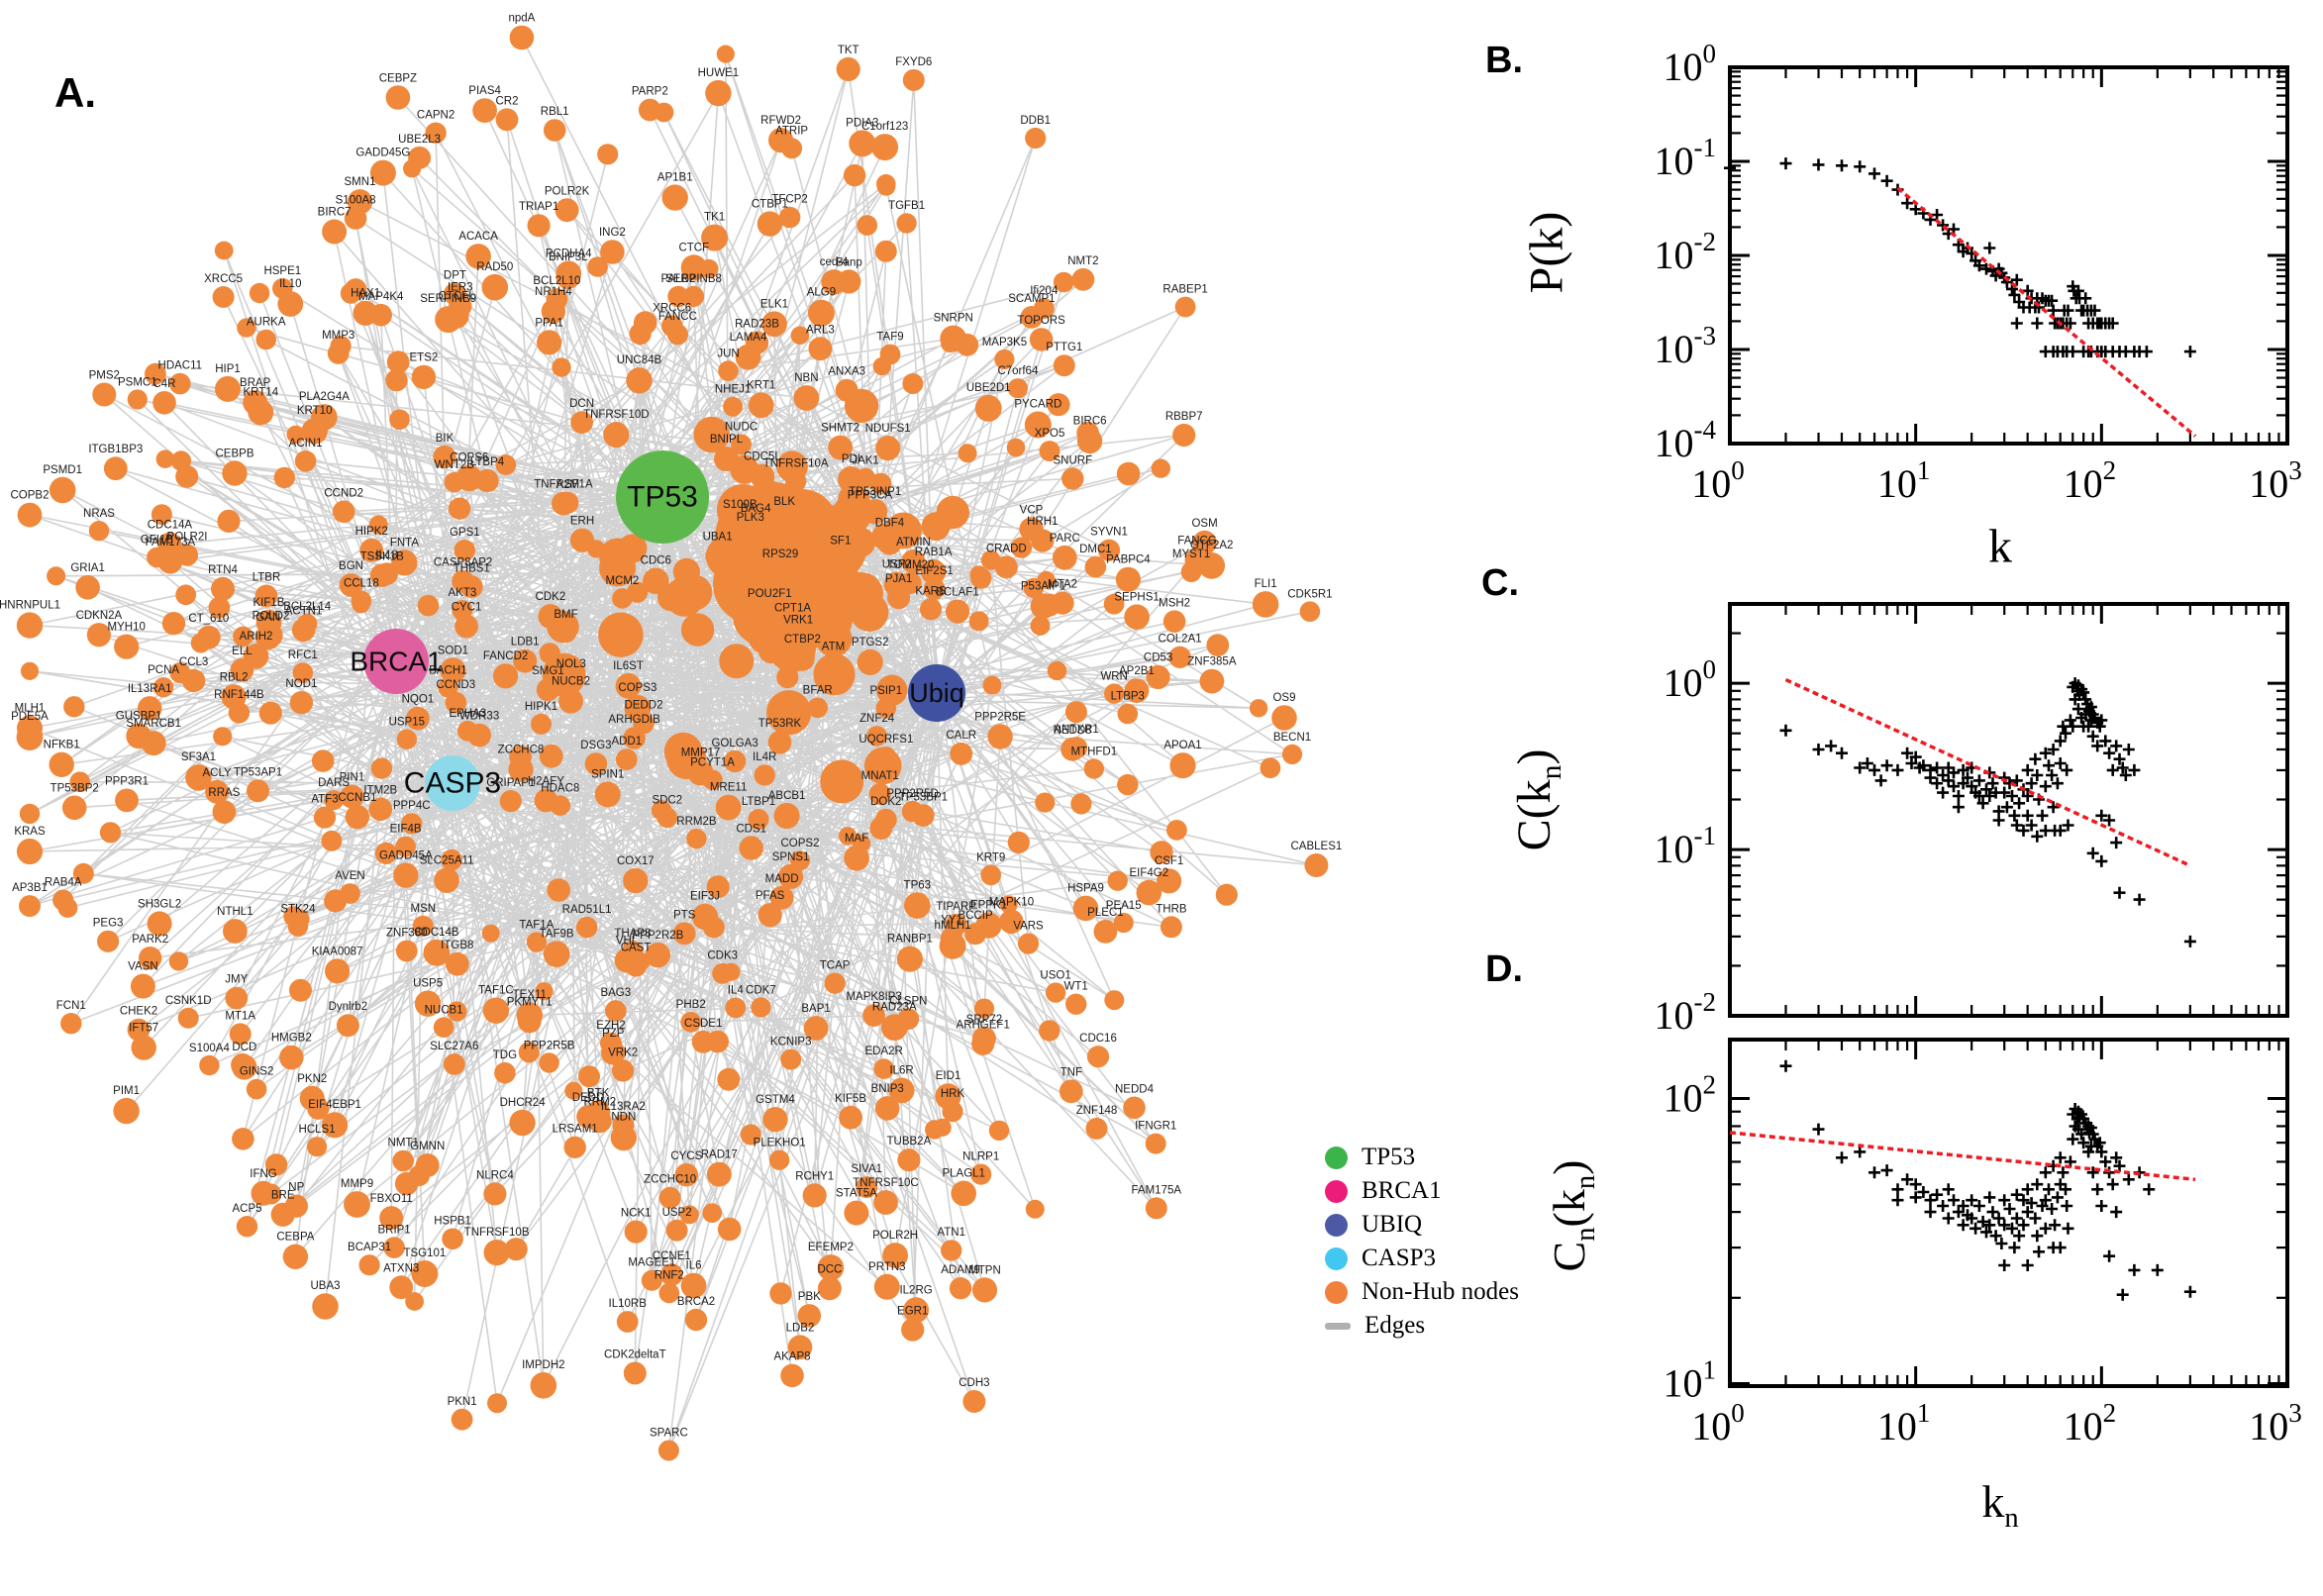 Image resolution: width=2323 pixels, height=1596 pixels. I want to click on network-node-label: NBN, so click(806, 378).